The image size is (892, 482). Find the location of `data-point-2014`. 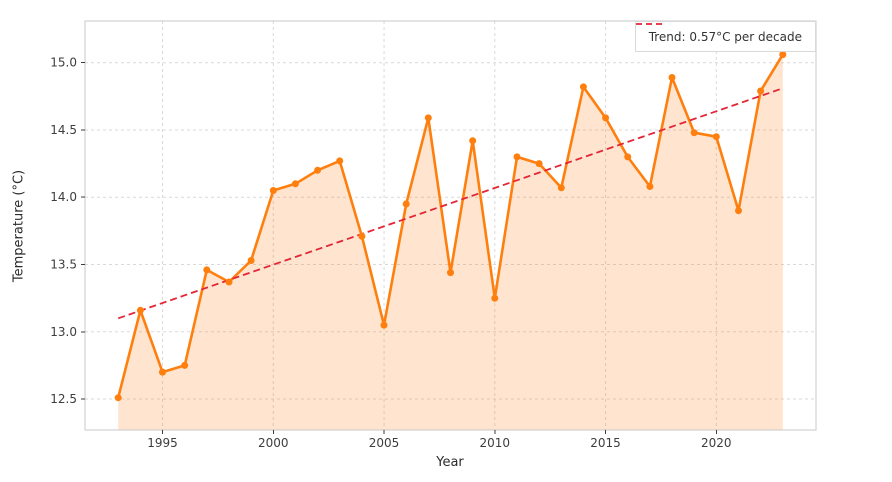

data-point-2014 is located at coordinates (583, 87).